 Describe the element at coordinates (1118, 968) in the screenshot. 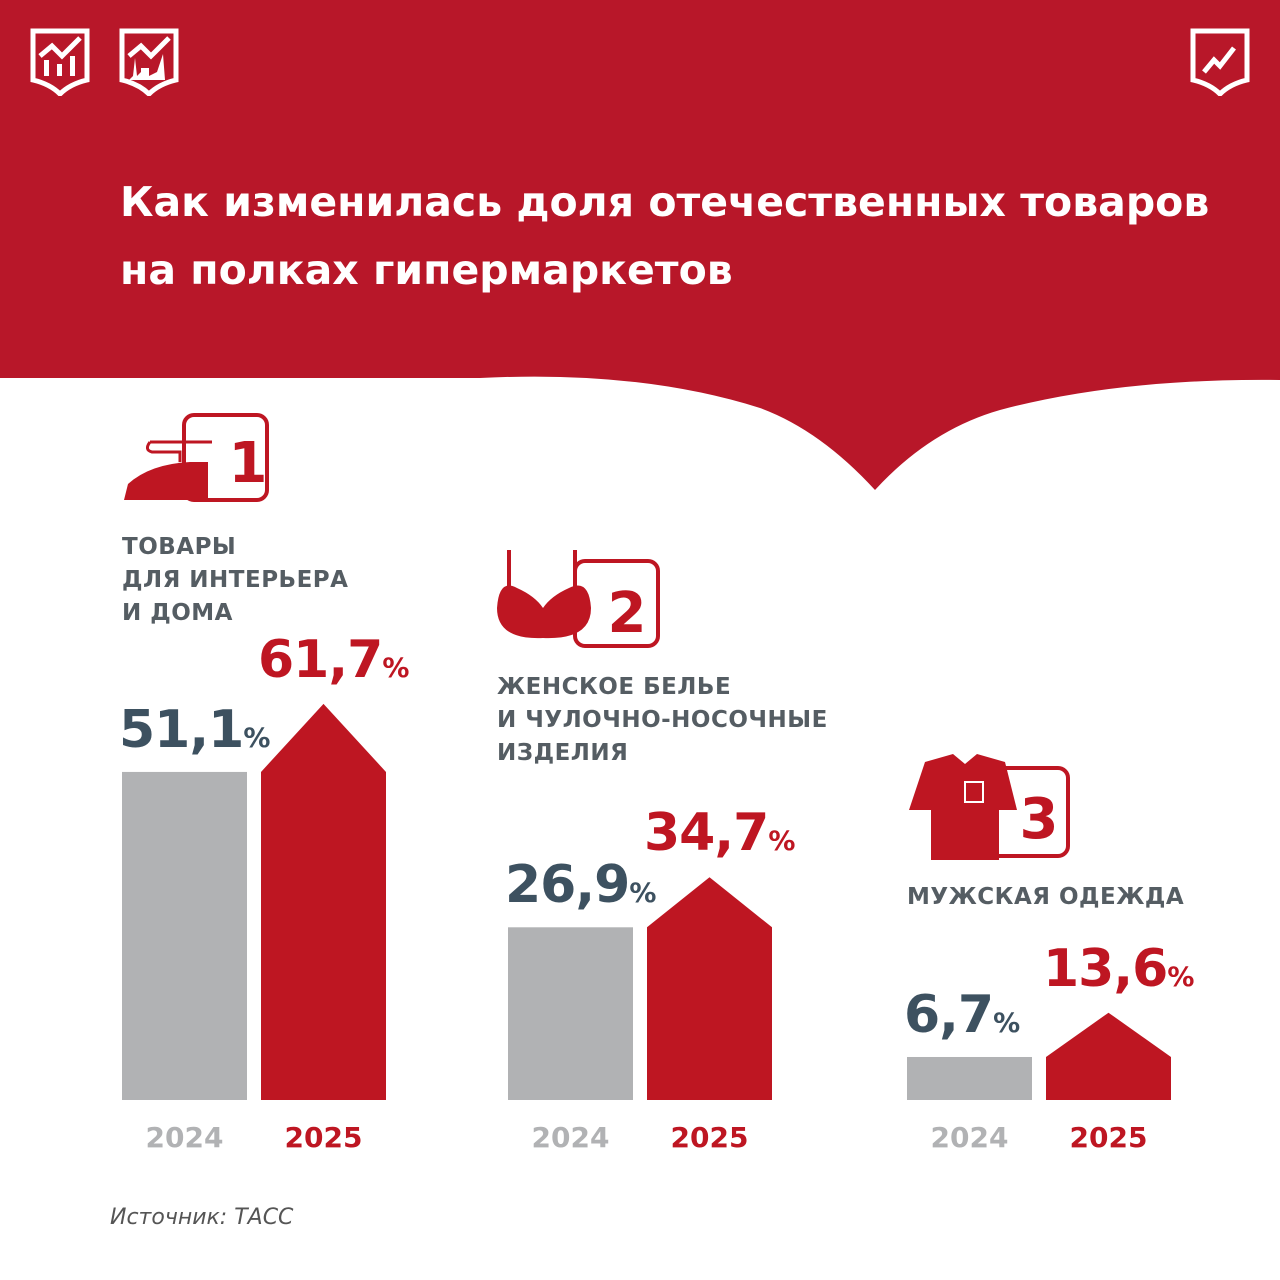

I see `value-label-2025: 13,6%` at that location.